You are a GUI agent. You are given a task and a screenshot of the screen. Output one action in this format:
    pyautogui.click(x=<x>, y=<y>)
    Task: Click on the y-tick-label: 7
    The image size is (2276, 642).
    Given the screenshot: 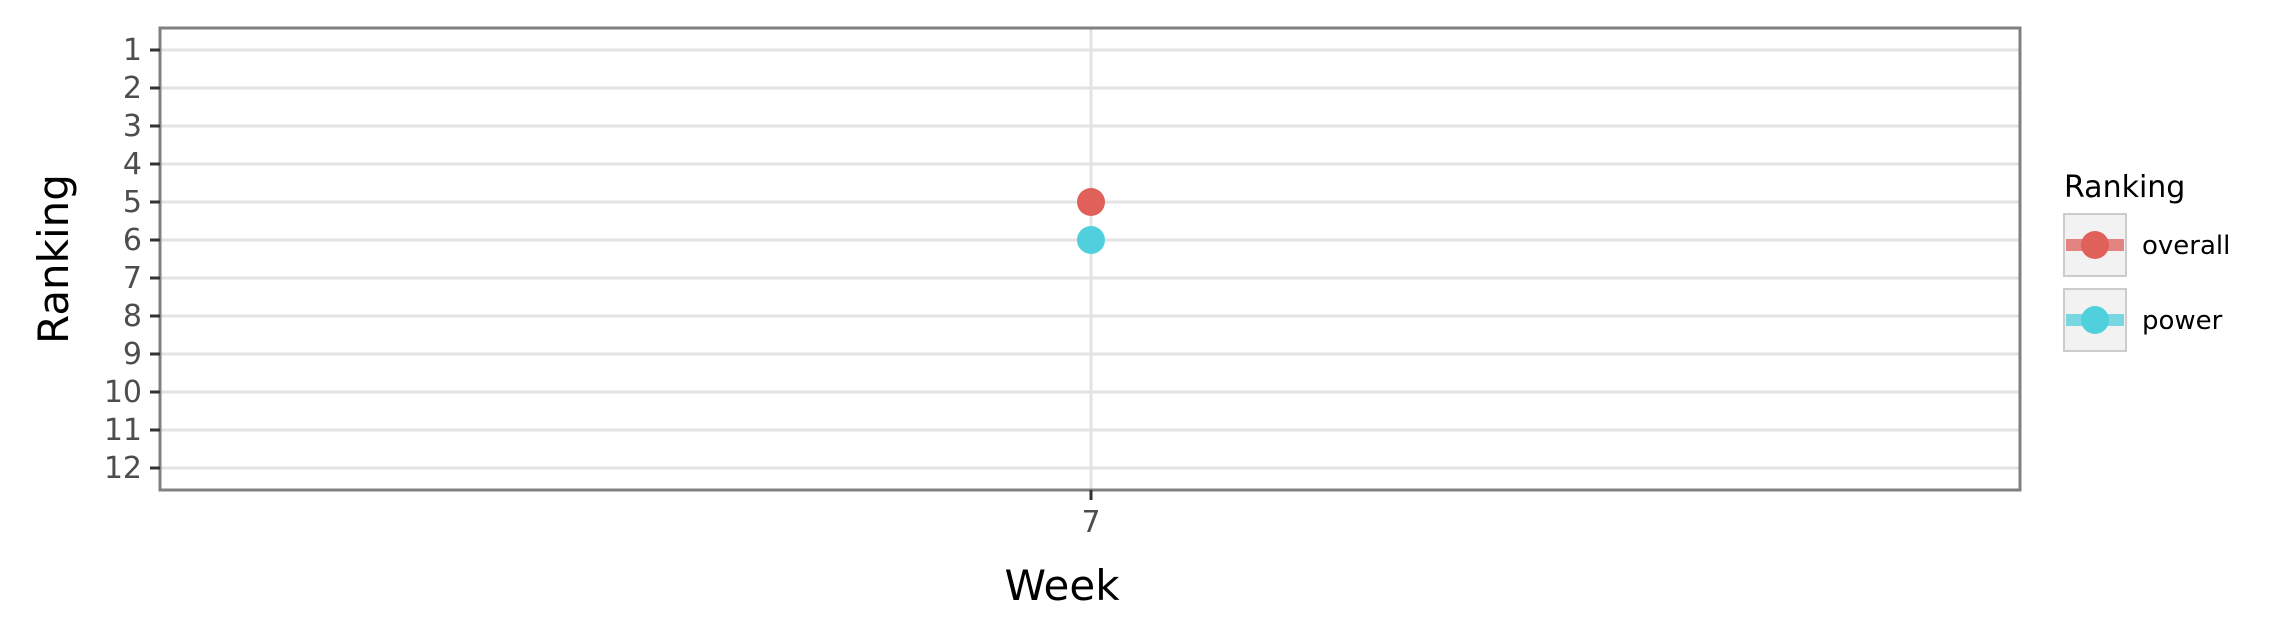 What is the action you would take?
    pyautogui.click(x=132, y=278)
    